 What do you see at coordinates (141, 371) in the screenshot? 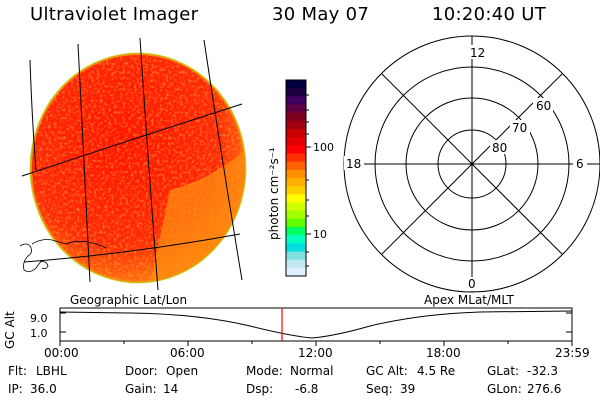
I see `info-door-label: Door:` at bounding box center [141, 371].